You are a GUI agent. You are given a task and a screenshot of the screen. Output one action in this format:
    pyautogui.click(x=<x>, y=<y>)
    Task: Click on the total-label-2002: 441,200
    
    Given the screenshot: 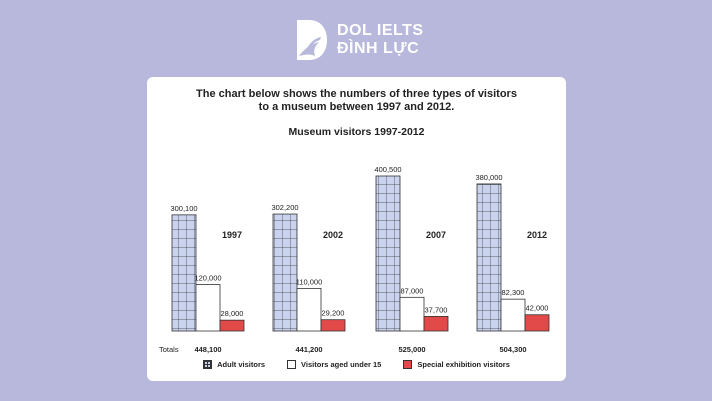 What is the action you would take?
    pyautogui.click(x=308, y=349)
    